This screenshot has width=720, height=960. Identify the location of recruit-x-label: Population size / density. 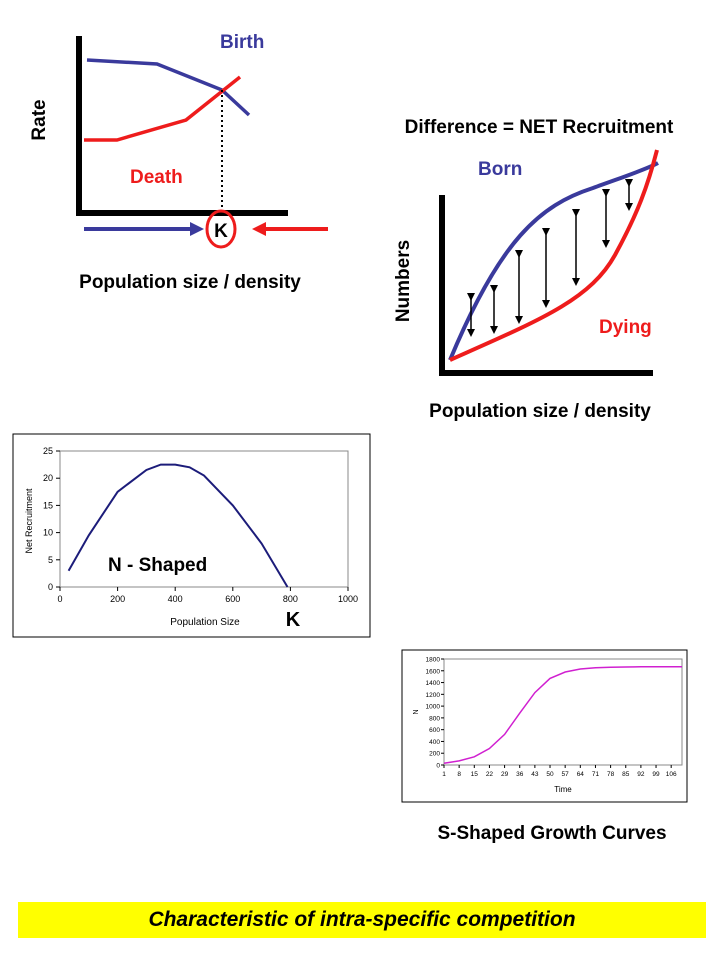
(540, 411).